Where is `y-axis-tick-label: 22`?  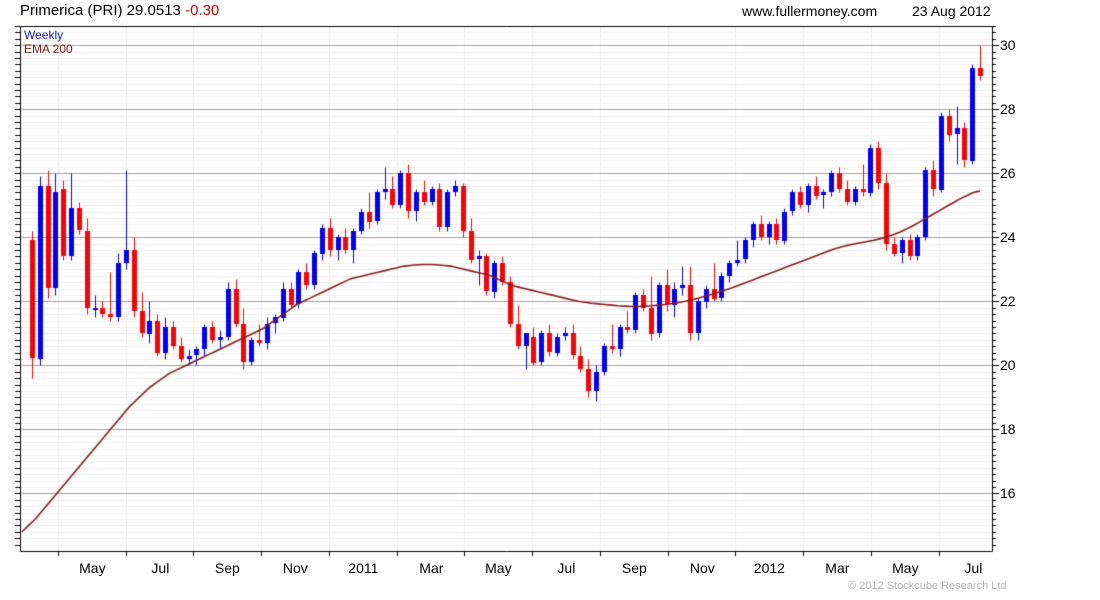 y-axis-tick-label: 22 is located at coordinates (1008, 301).